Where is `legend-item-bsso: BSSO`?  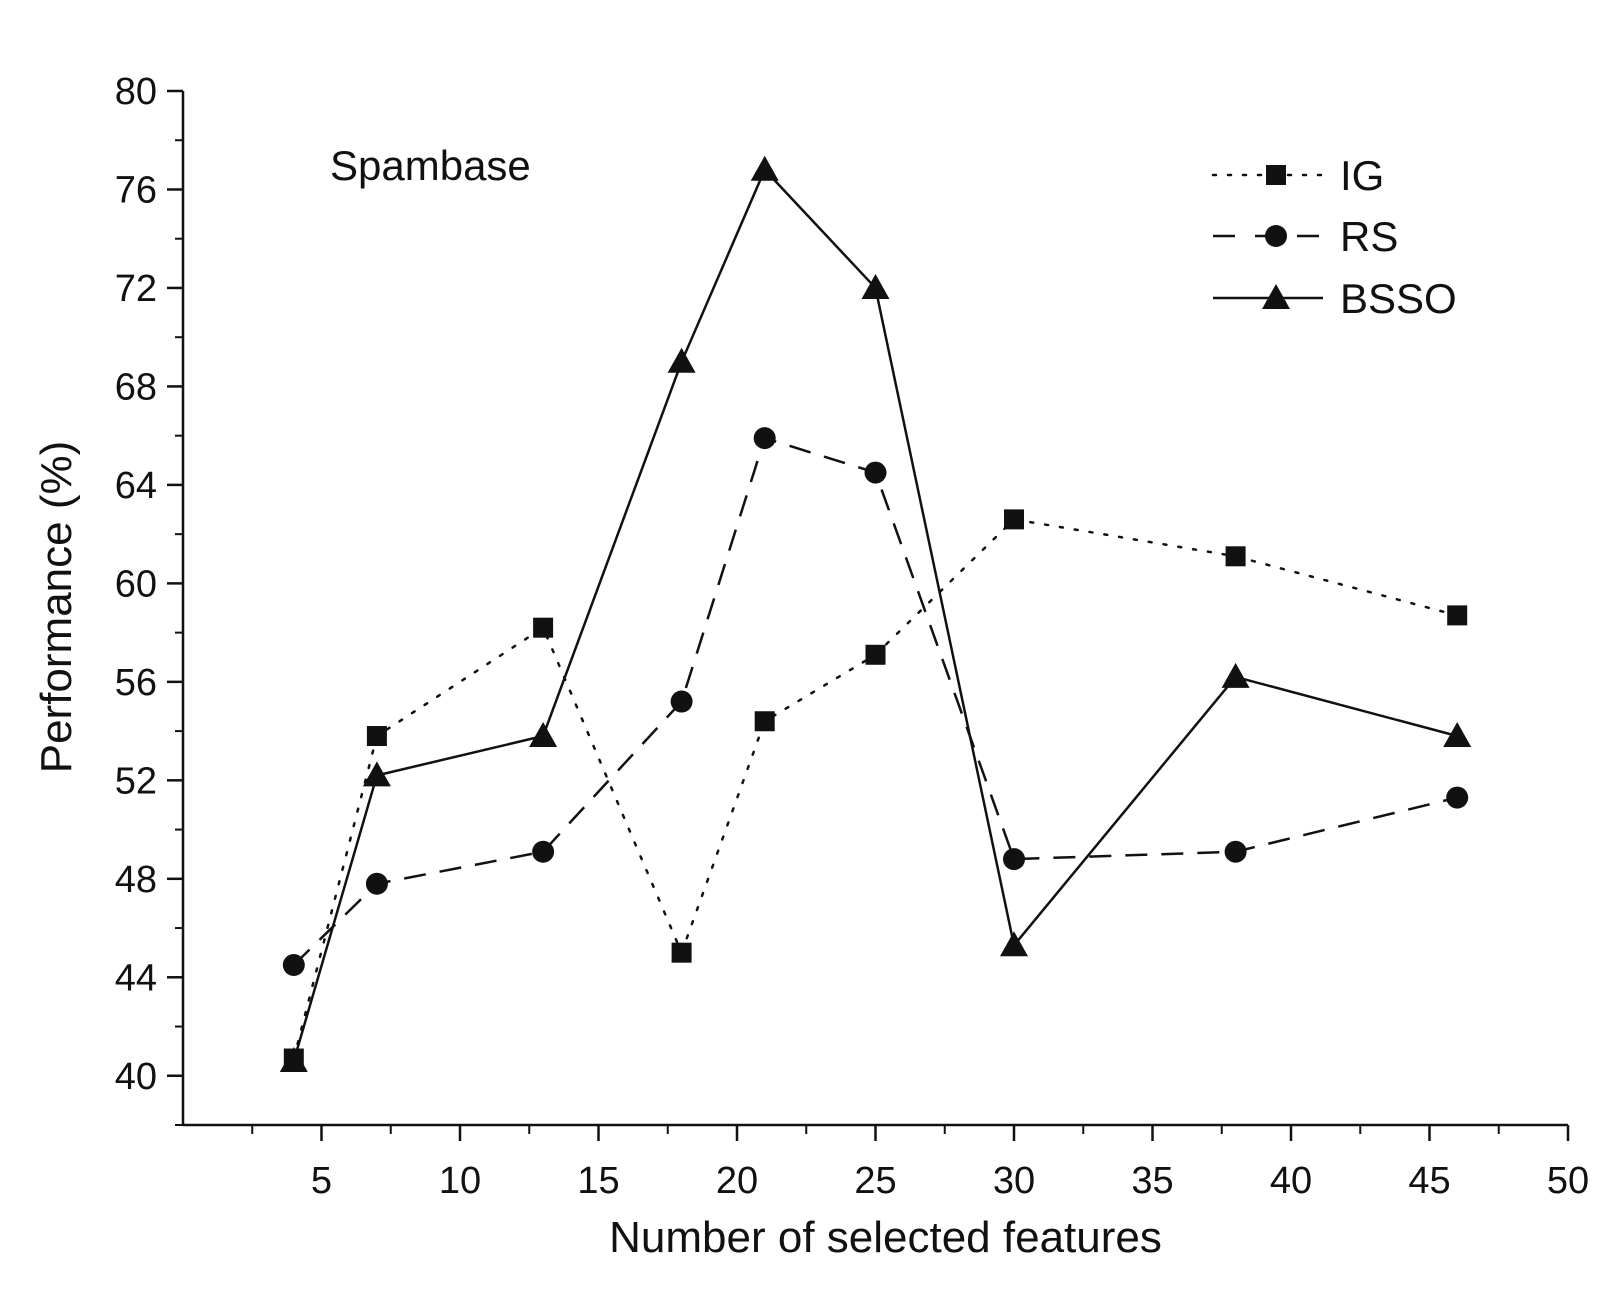
legend-item-bsso: BSSO is located at coordinates (1335, 298).